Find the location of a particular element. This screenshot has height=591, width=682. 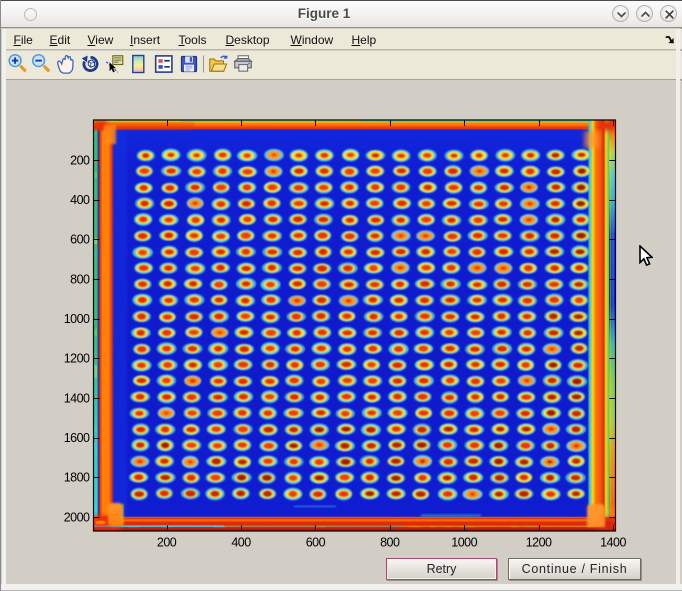

svg-text: 1800 is located at coordinates (77, 478).